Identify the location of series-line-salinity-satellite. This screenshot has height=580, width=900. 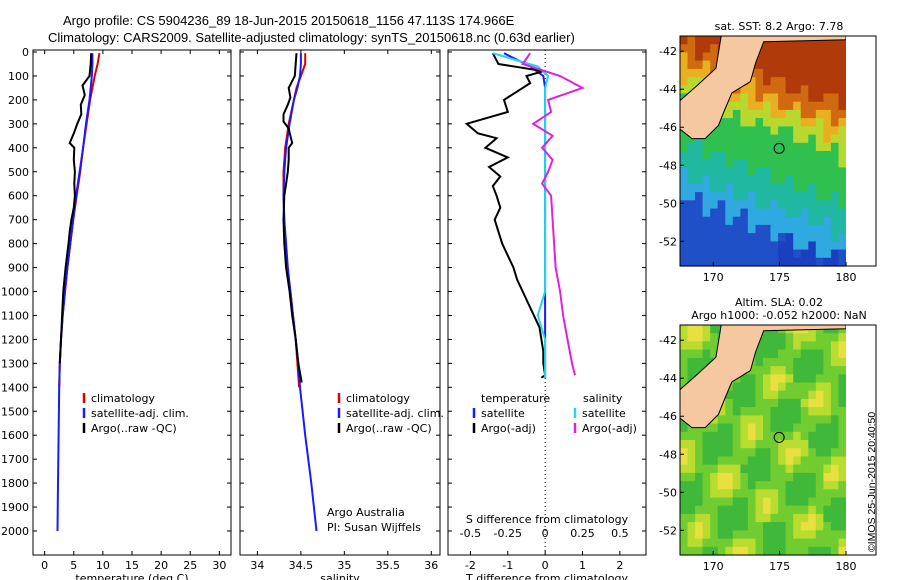
(300, 292).